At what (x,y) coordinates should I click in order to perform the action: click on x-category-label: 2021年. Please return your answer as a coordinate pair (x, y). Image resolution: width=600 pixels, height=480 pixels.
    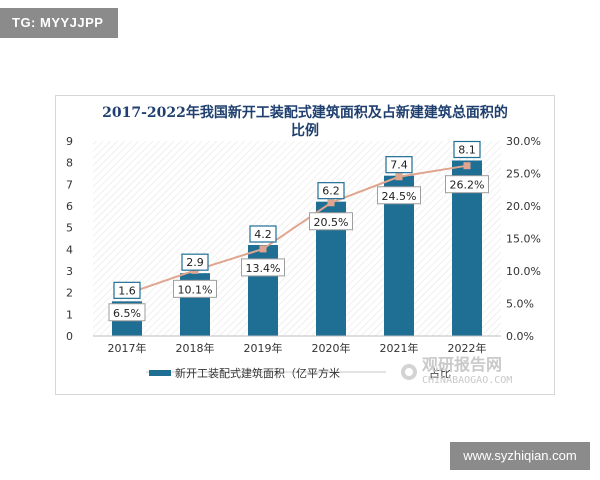
    Looking at the image, I should click on (399, 348).